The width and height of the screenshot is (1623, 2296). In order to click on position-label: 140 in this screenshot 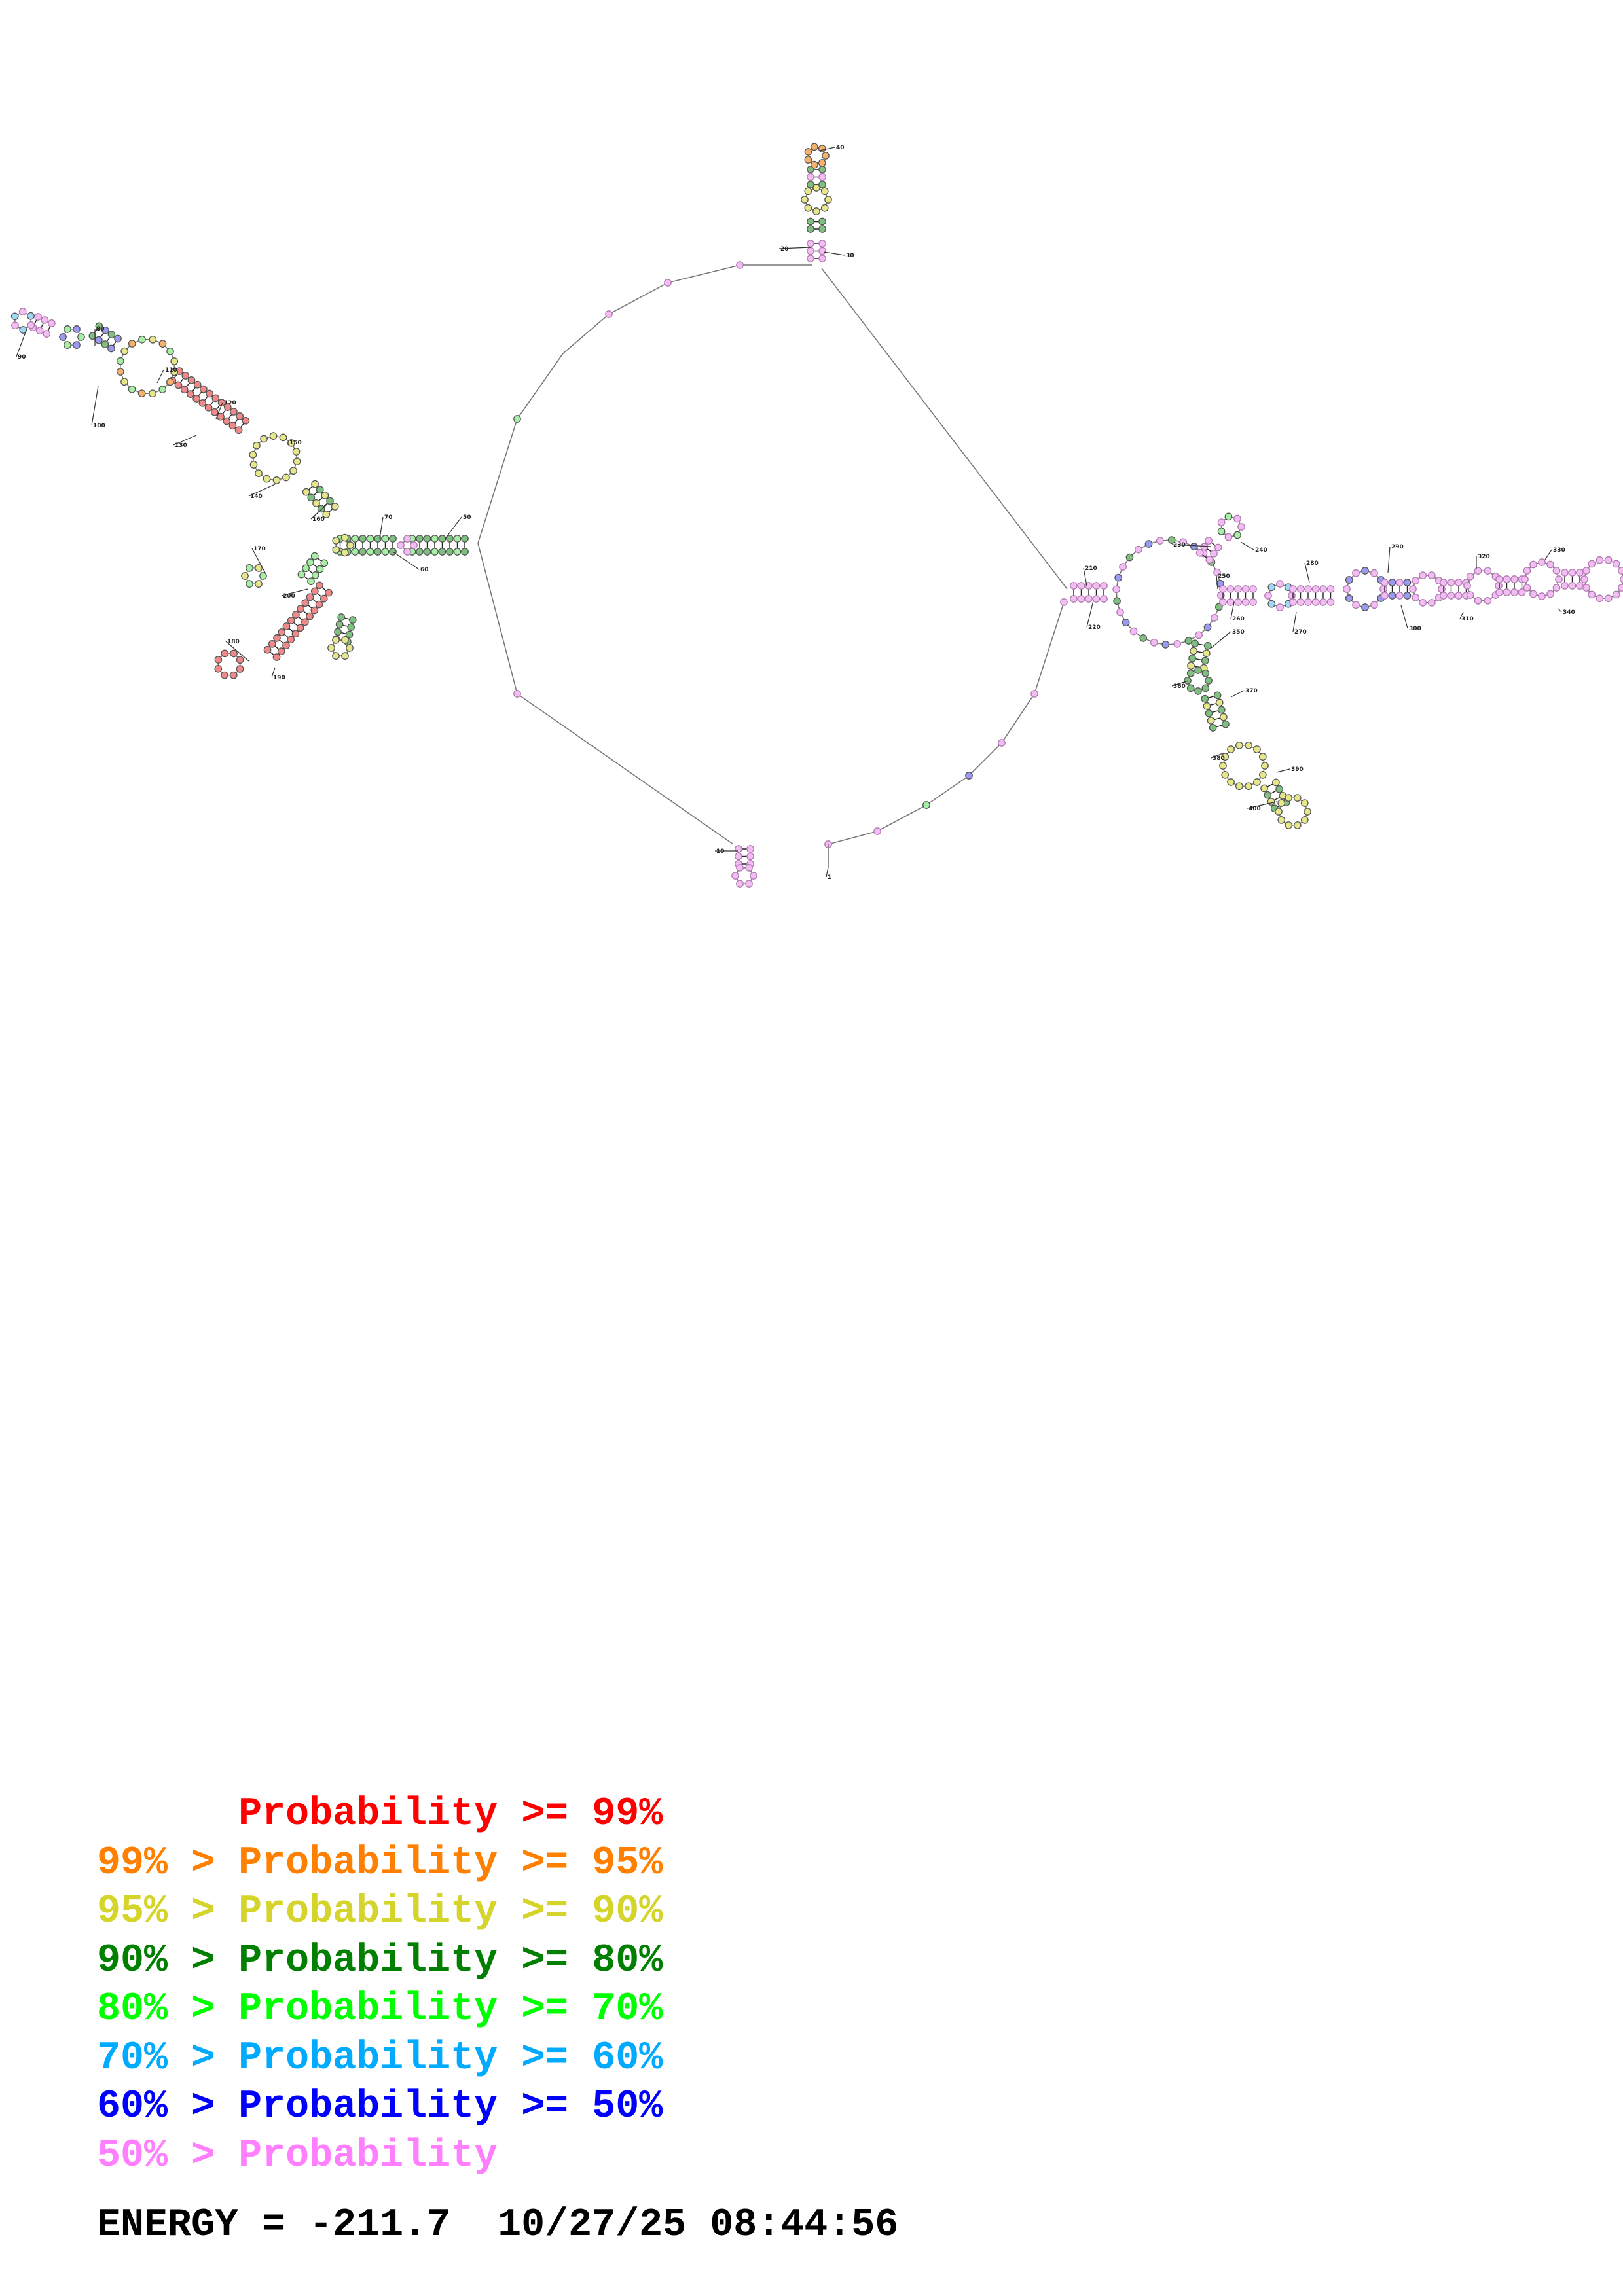, I will do `click(256, 496)`.